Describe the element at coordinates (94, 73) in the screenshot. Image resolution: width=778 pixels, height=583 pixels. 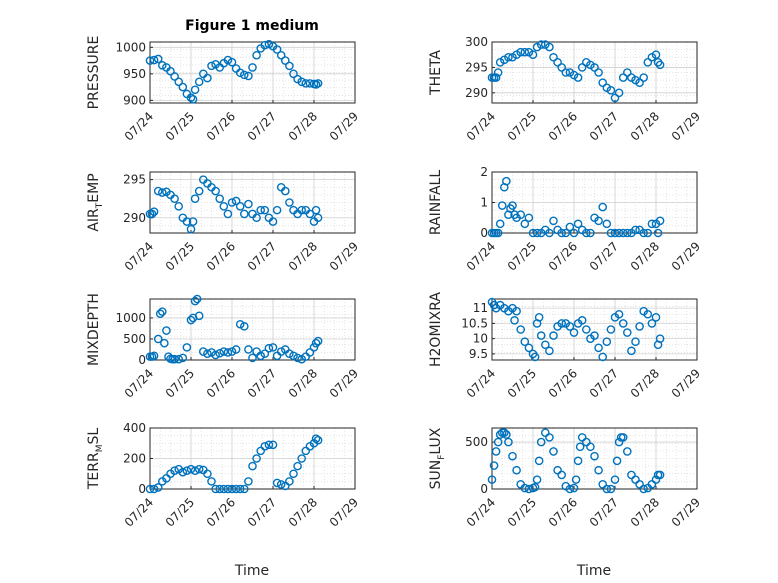
I see `y-axis-label-pressure: PRESSURE` at that location.